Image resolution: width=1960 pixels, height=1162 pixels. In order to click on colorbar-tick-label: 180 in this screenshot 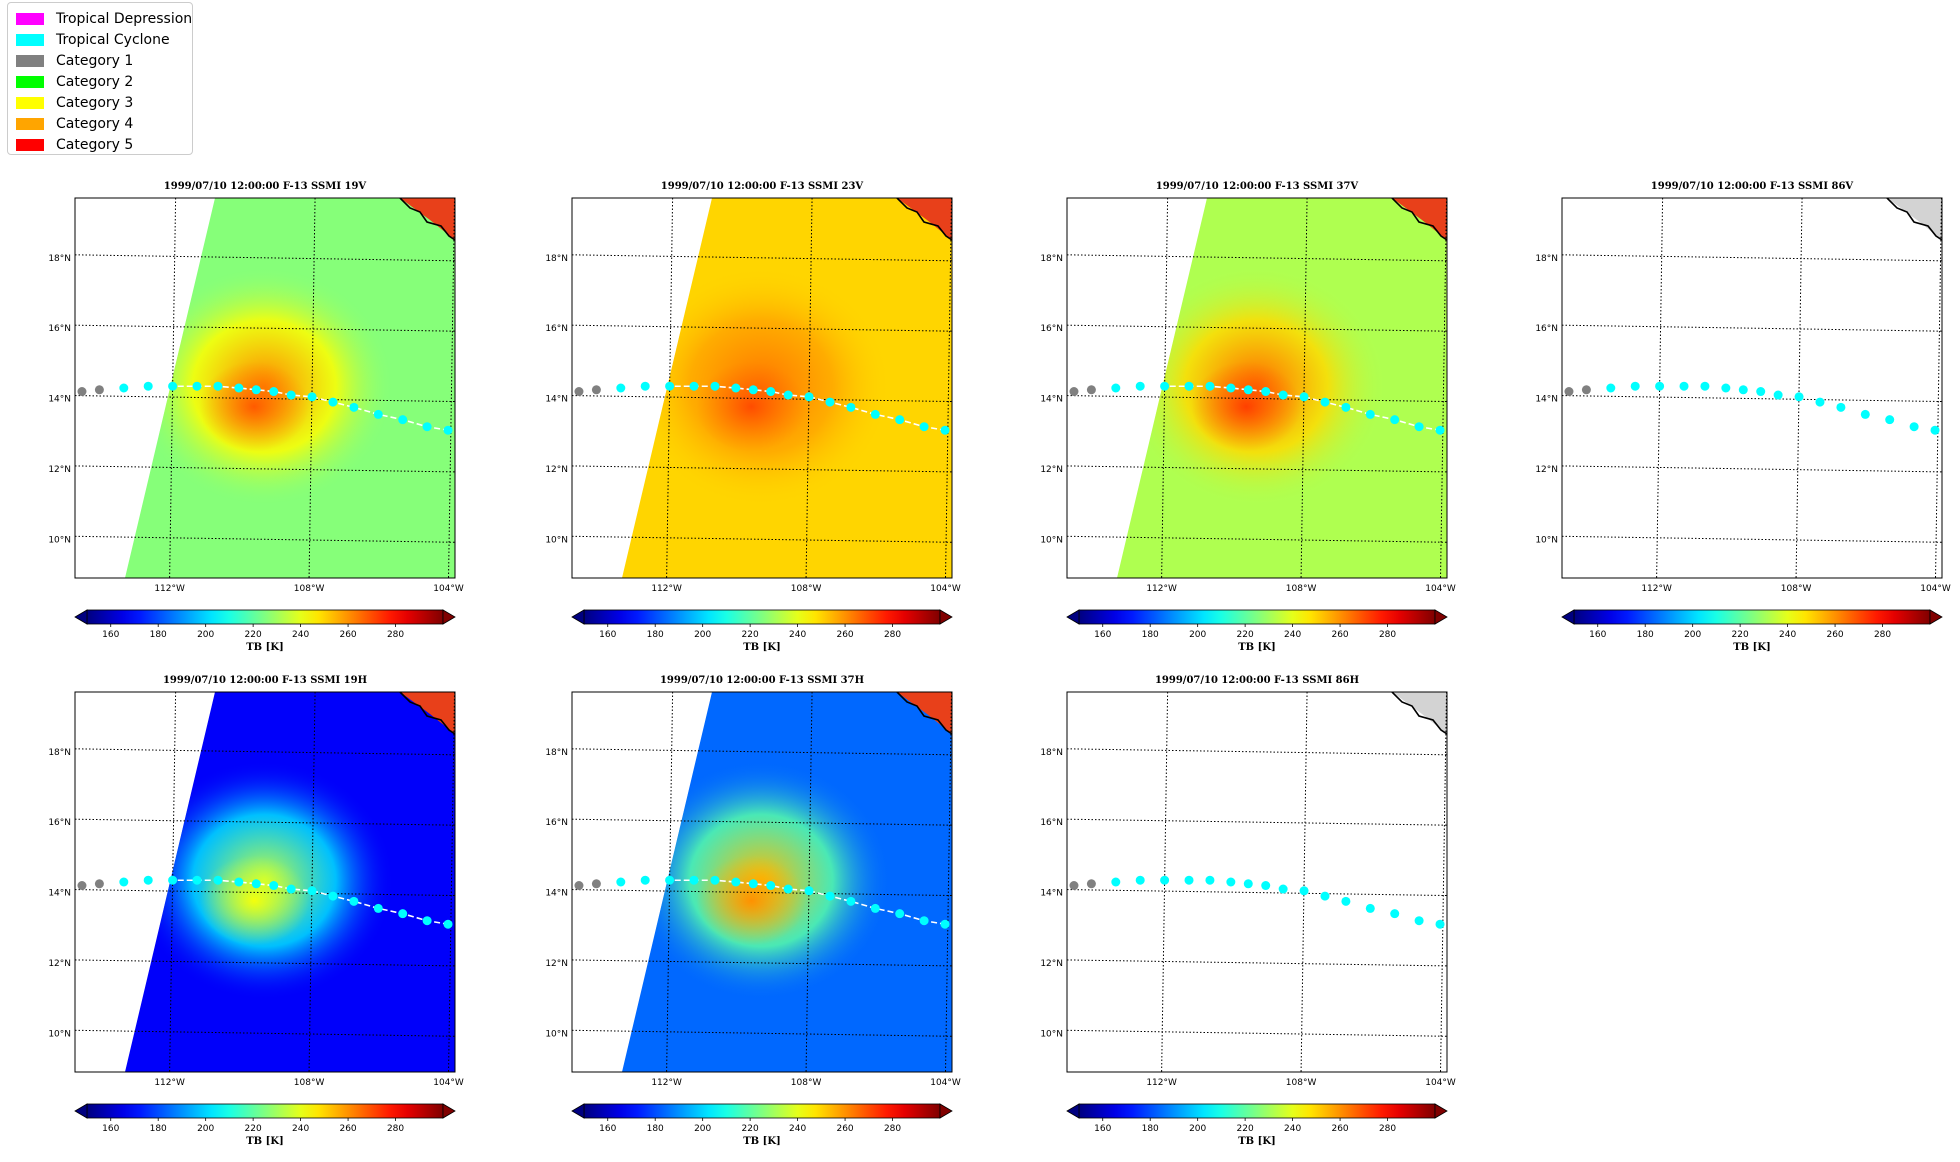, I will do `click(655, 635)`.